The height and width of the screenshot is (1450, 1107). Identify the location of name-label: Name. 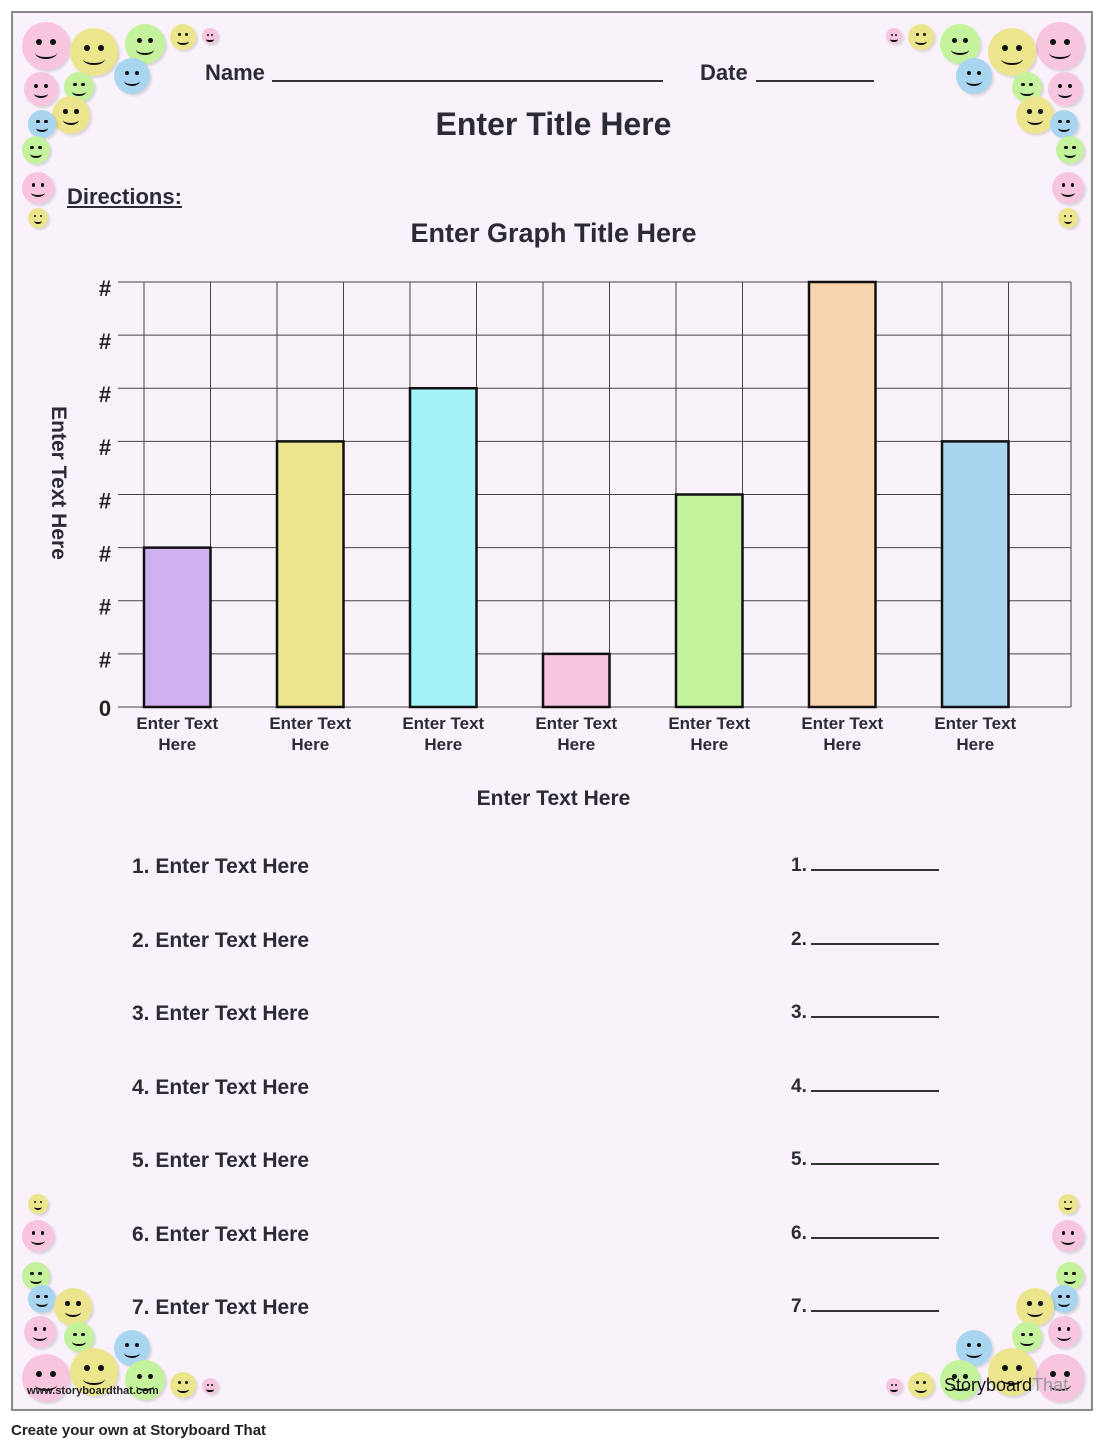
(235, 72).